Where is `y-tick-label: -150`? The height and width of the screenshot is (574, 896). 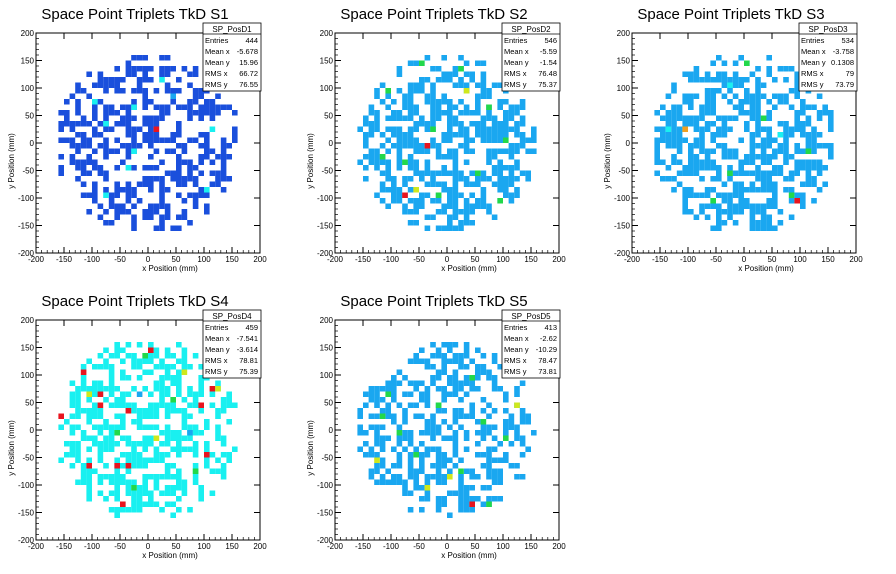 y-tick-label: -150 is located at coordinates (26, 513).